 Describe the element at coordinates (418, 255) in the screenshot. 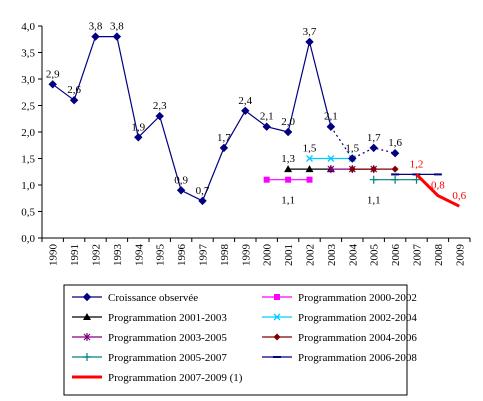

I see `x-tick-label: 2007` at that location.